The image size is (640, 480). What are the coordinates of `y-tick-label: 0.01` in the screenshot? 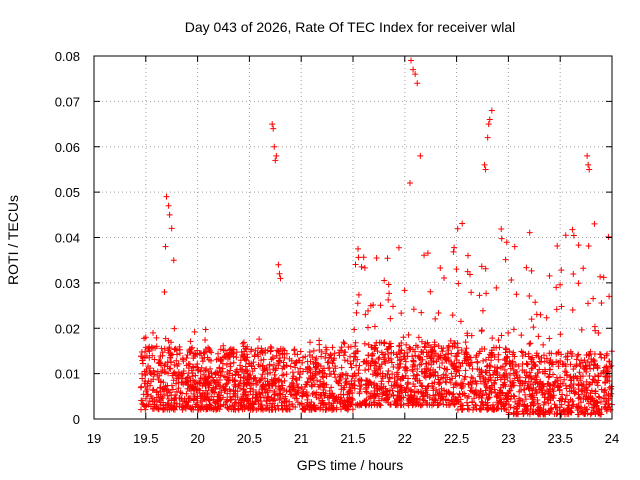 It's located at (67, 374).